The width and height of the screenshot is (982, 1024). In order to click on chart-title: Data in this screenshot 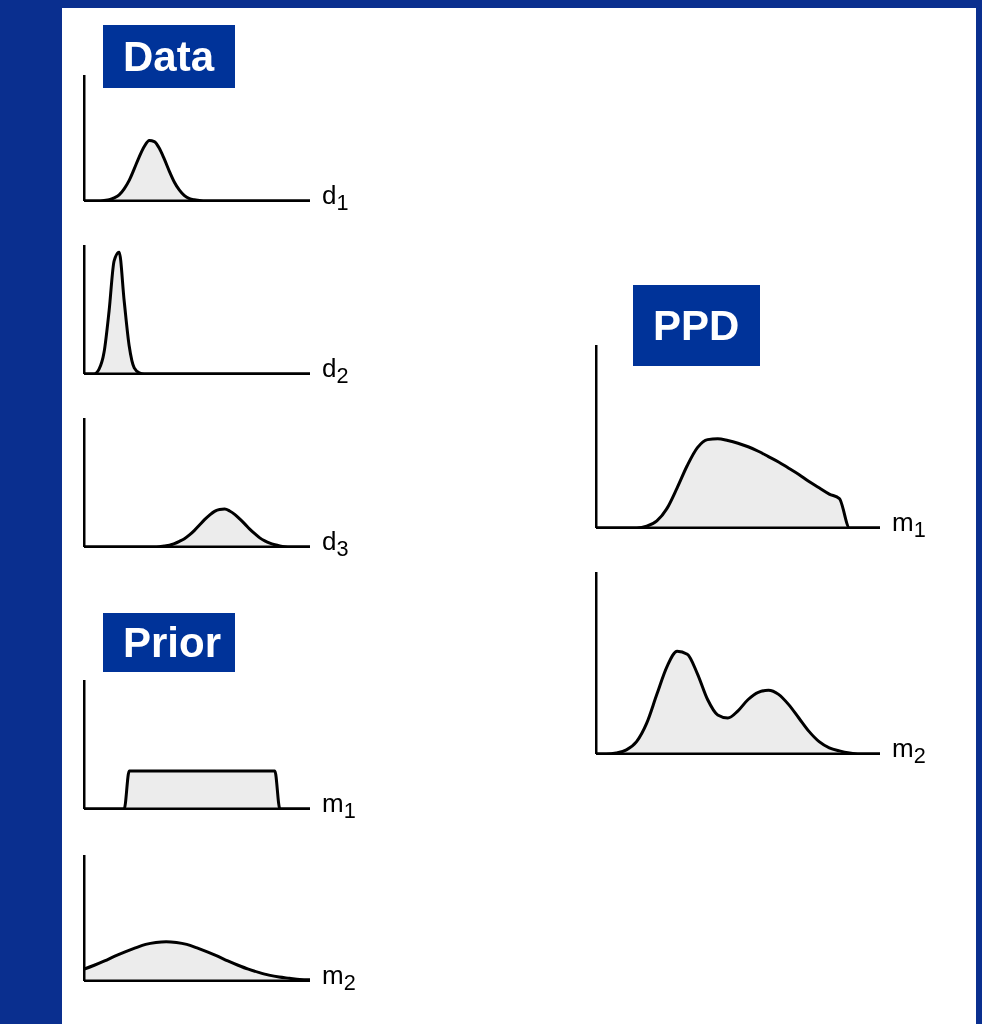, I will do `click(169, 56)`.